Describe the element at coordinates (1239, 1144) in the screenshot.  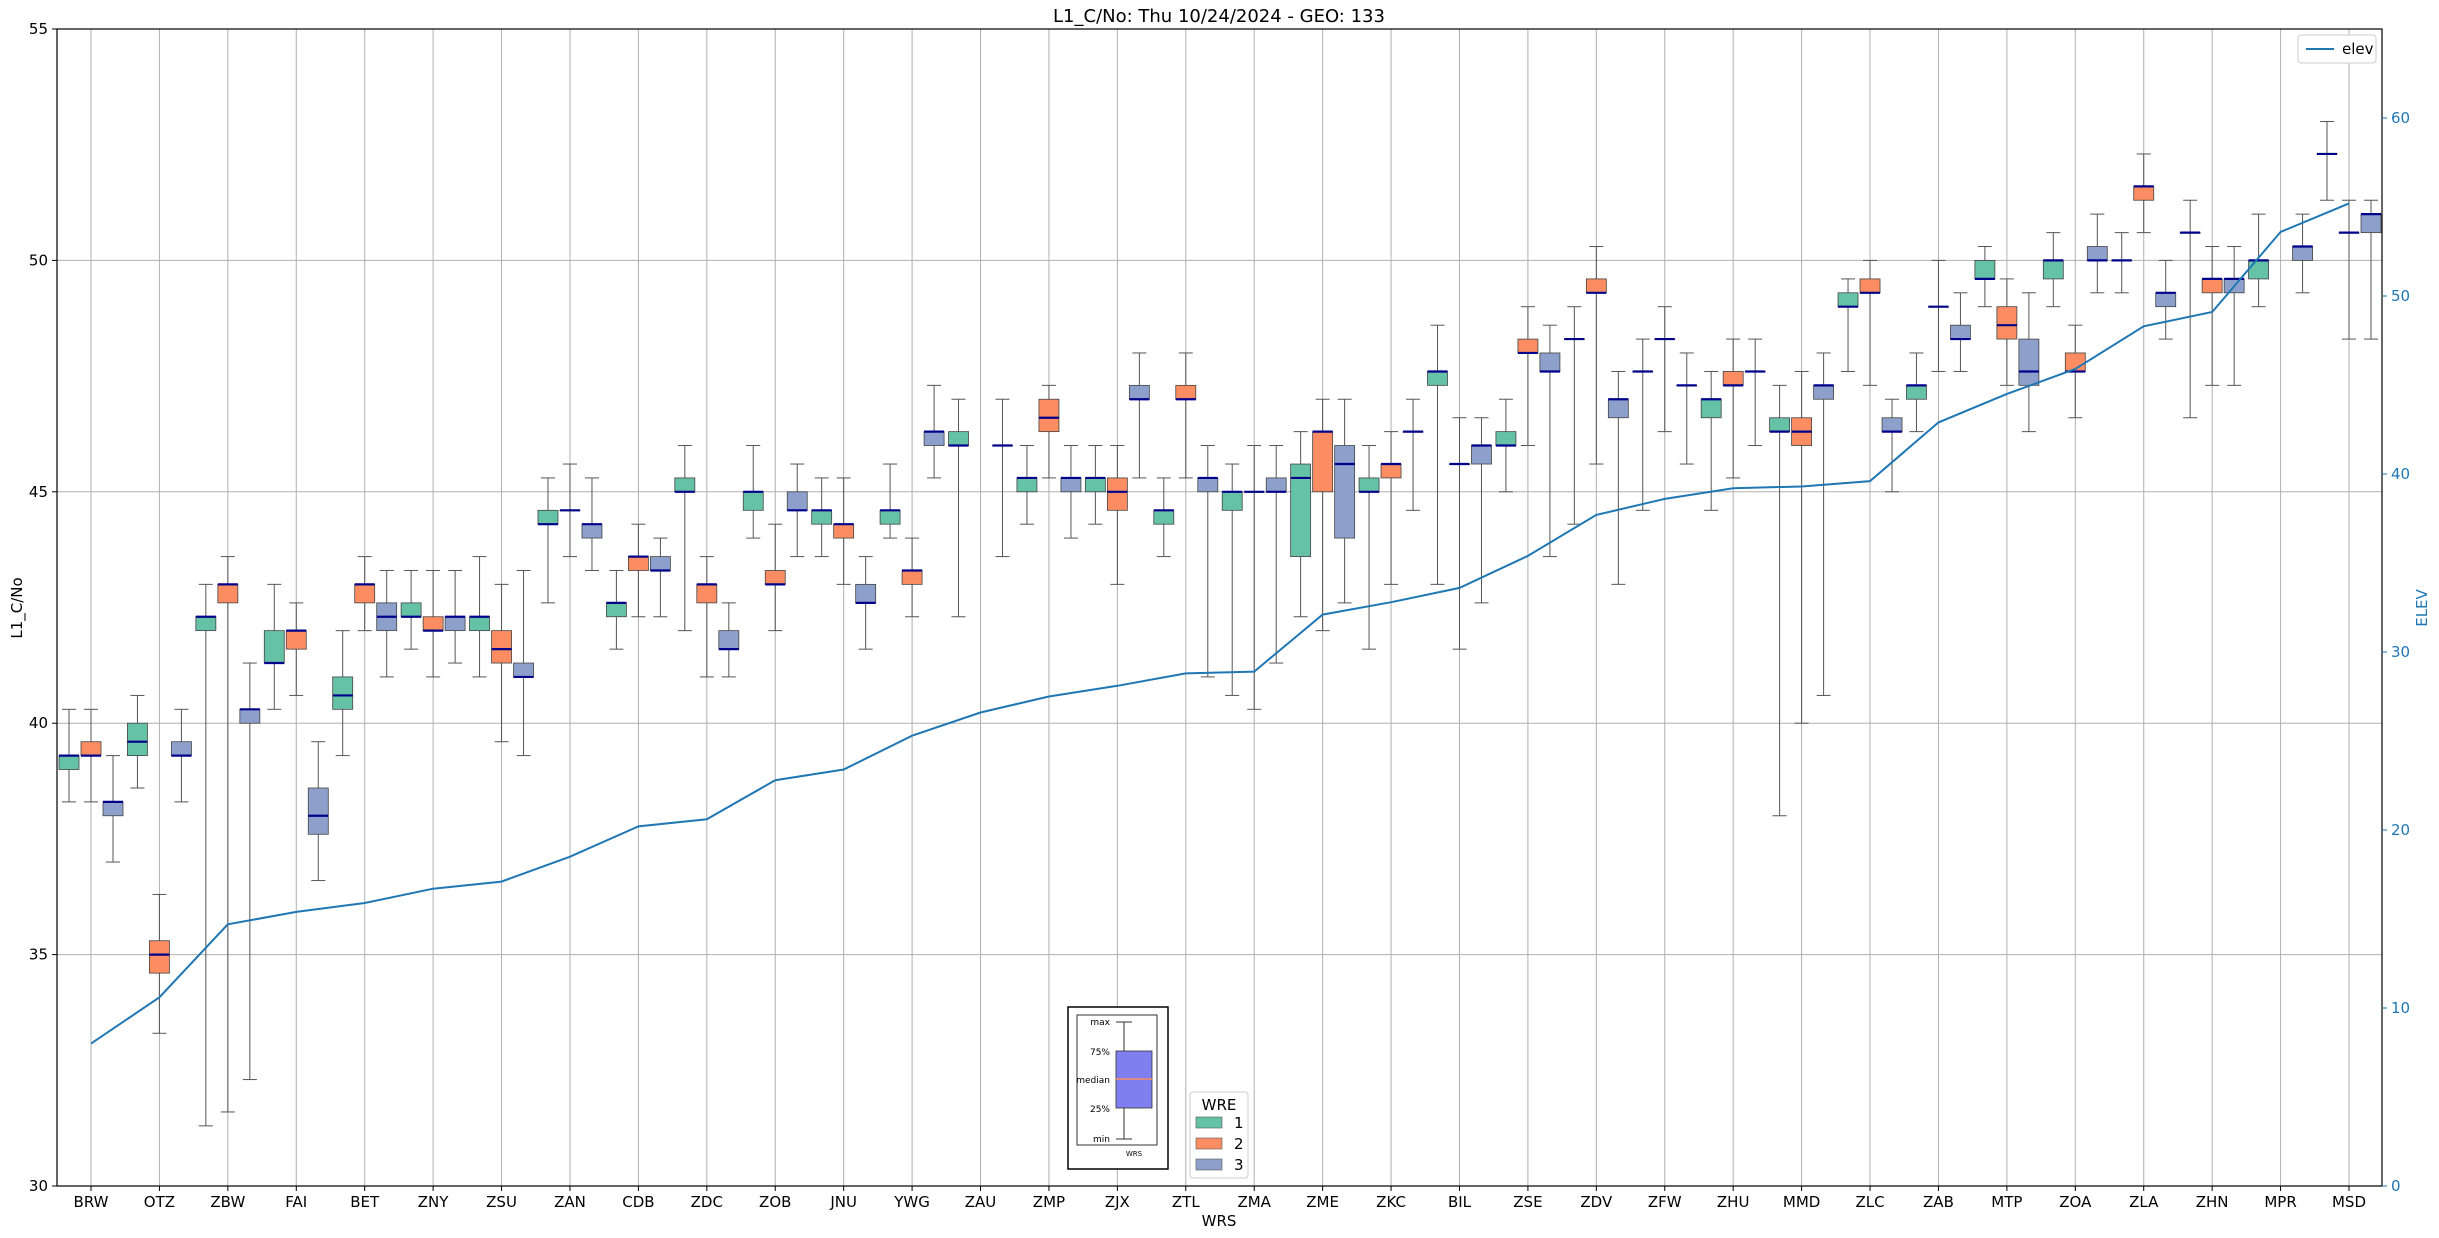
I see `wre-legend-label-2: 2` at that location.